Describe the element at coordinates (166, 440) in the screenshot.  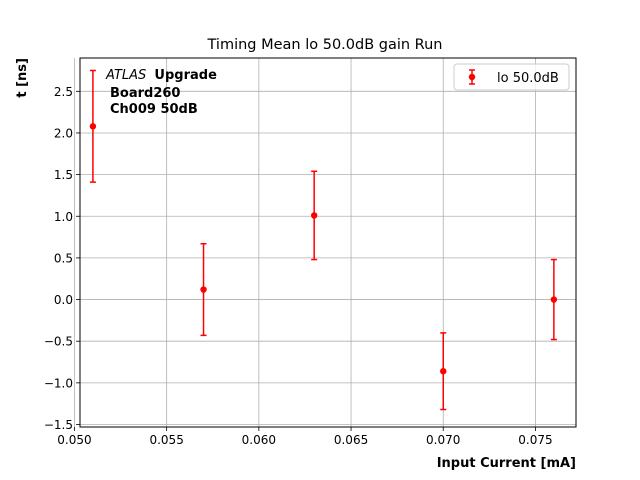
I see `x-tick-label: 0.055` at that location.